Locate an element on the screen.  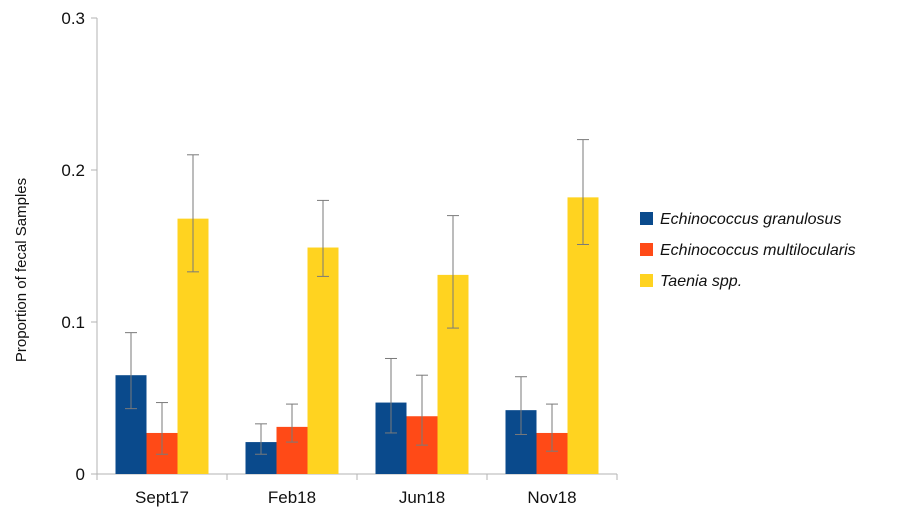
legend-label: Taenia spp. is located at coordinates (701, 281).